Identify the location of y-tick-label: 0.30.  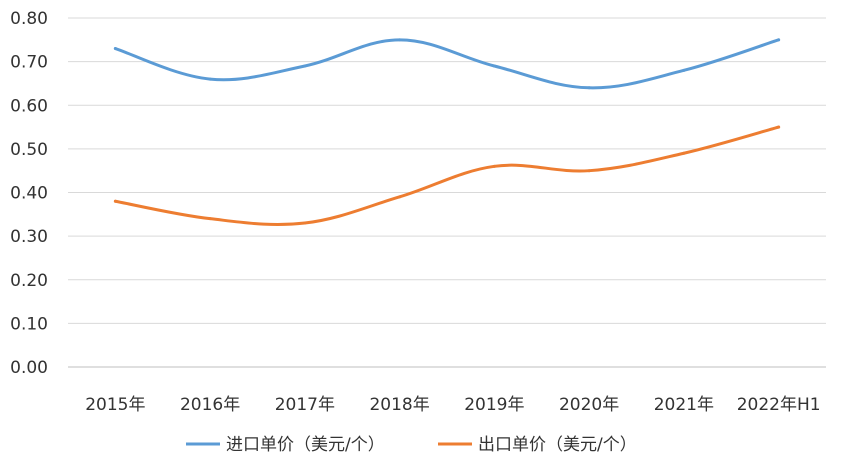
(29, 237).